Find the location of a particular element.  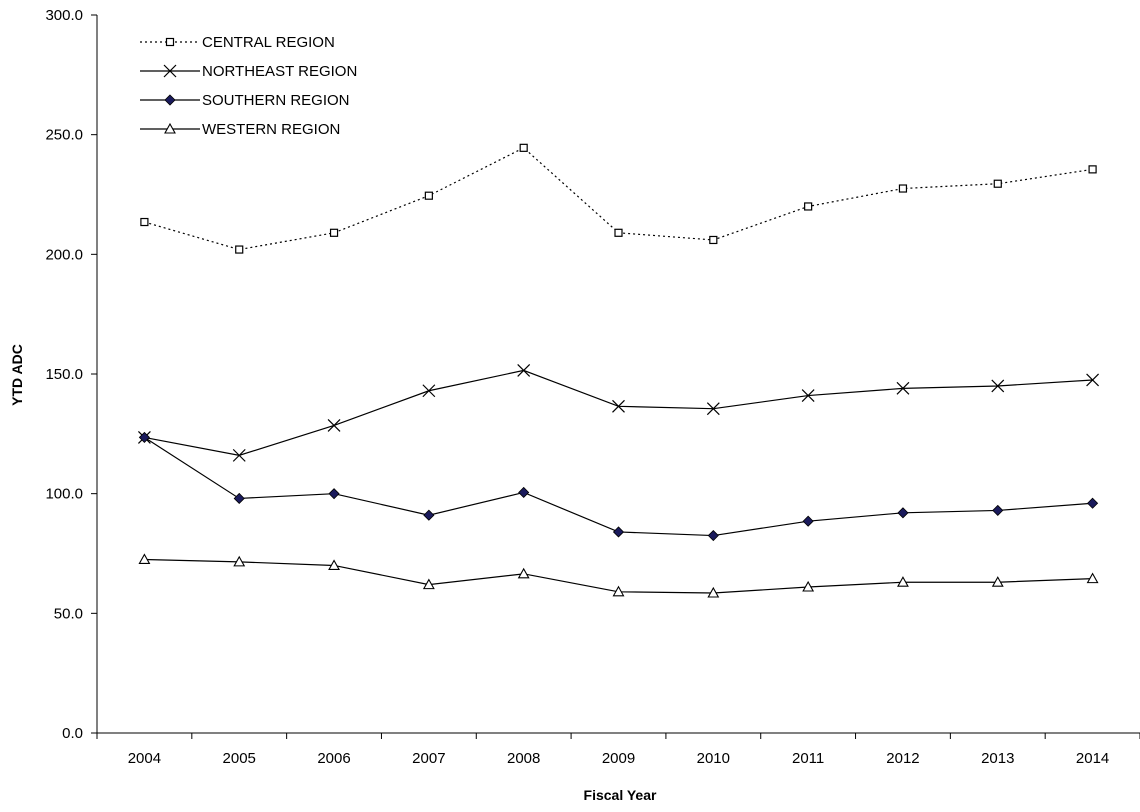

y-tick-label: 200.0 is located at coordinates (64, 254).